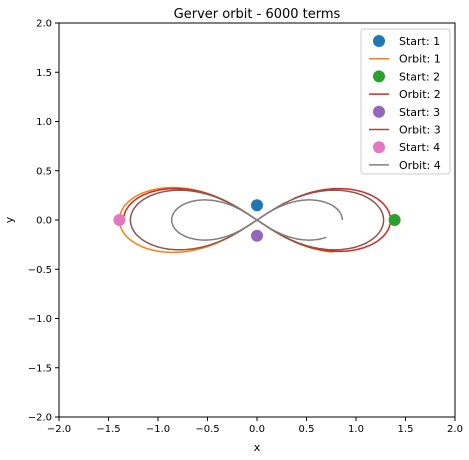 This screenshot has height=460, width=469. Describe the element at coordinates (44, 24) in the screenshot. I see `y-tick-label: 2.0` at that location.